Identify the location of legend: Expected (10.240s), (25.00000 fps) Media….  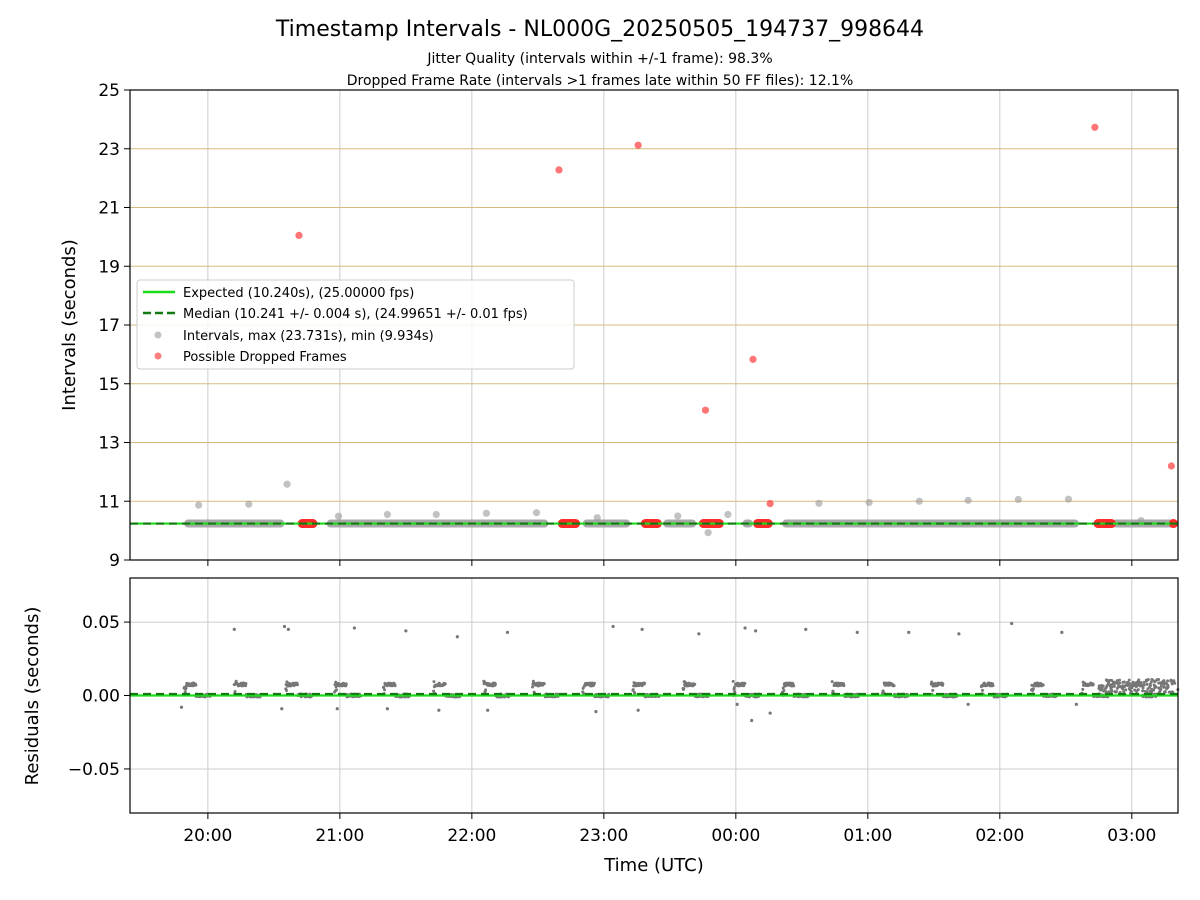
(355, 324).